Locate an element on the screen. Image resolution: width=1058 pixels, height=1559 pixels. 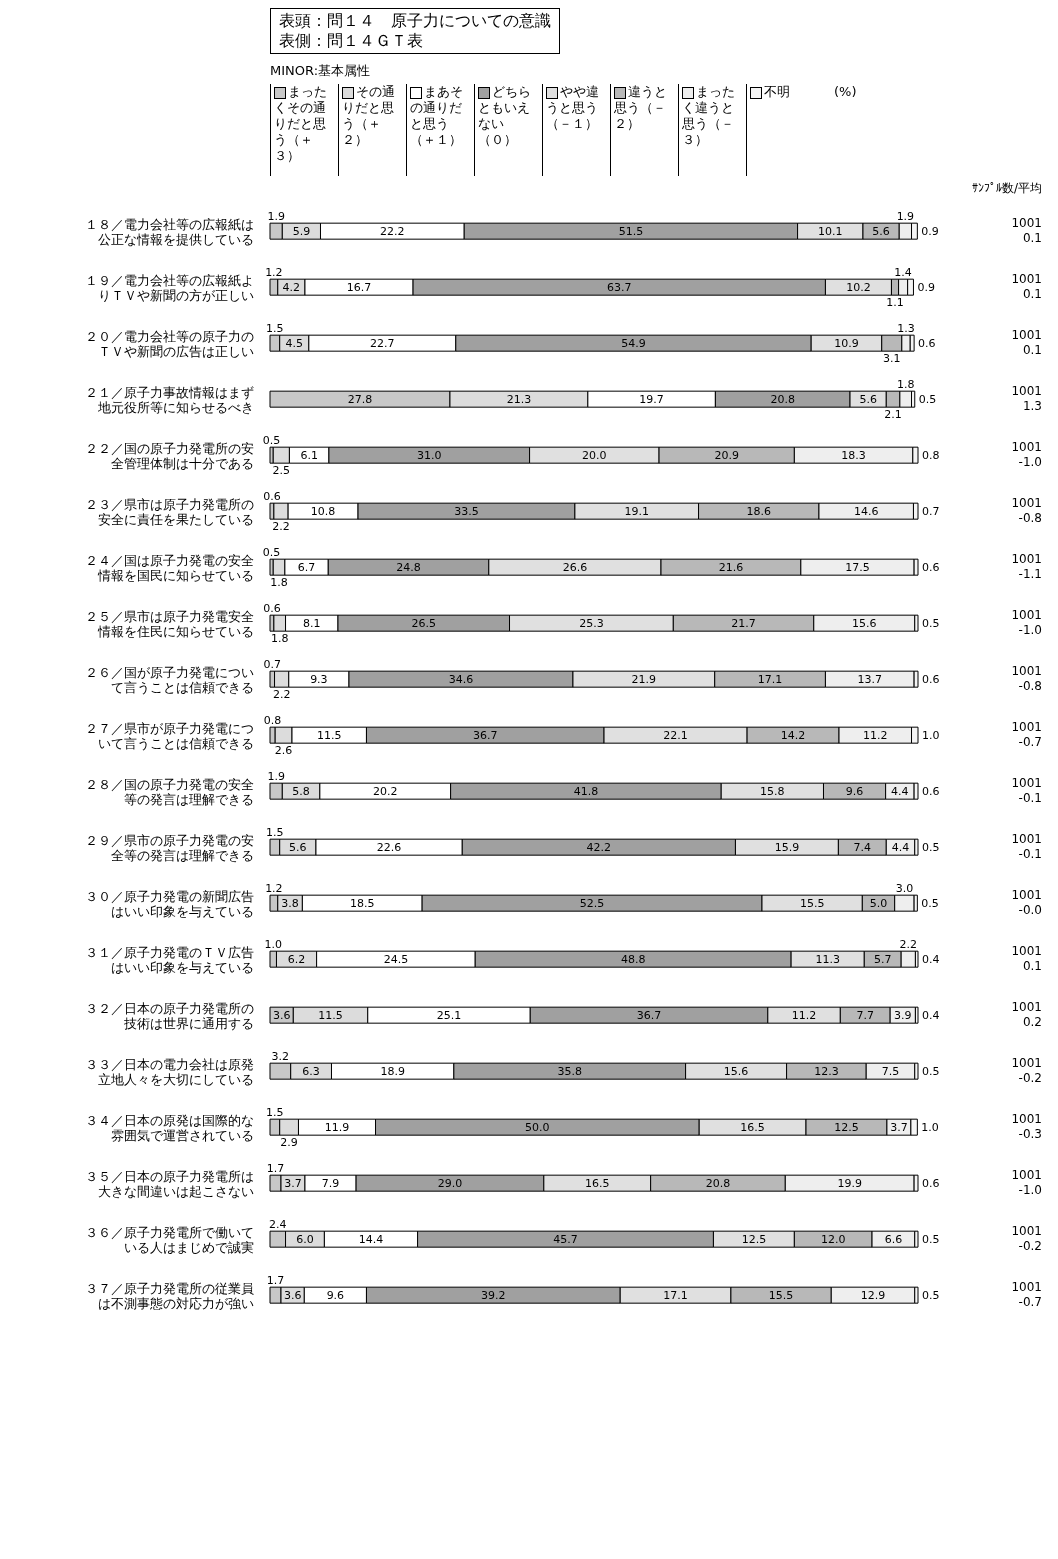
data-label: 1.4 is located at coordinates (903, 273).